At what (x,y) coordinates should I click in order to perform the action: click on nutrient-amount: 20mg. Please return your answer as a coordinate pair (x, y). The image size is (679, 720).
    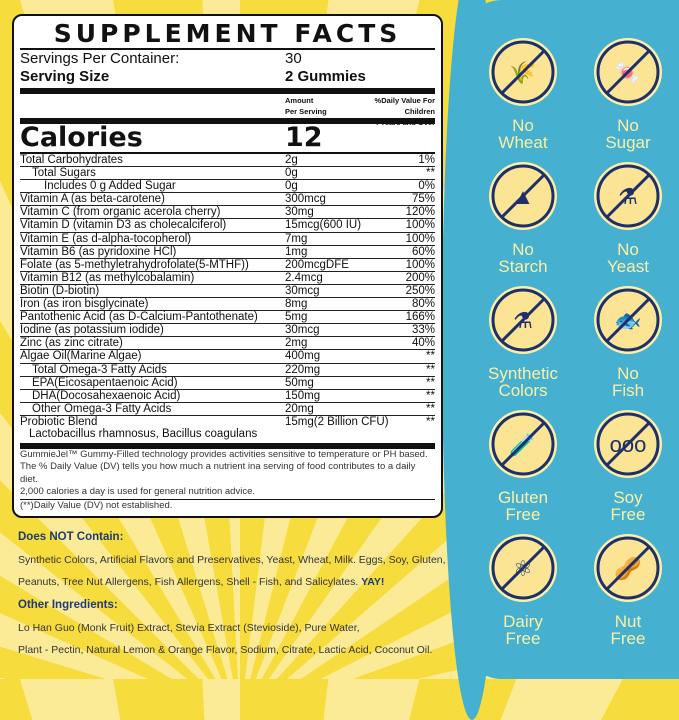
    Looking at the image, I should click on (299, 408).